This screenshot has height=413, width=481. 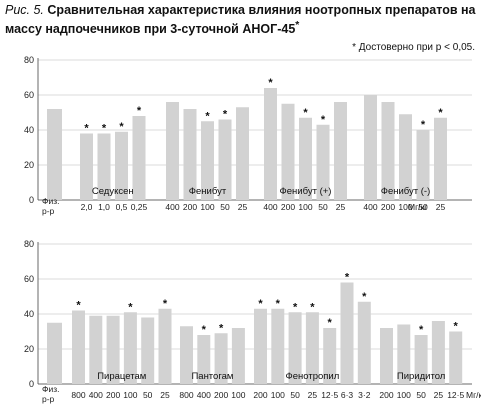 What do you see at coordinates (165, 395) in the screenshot?
I see `dose-label-1-0-5: 25` at bounding box center [165, 395].